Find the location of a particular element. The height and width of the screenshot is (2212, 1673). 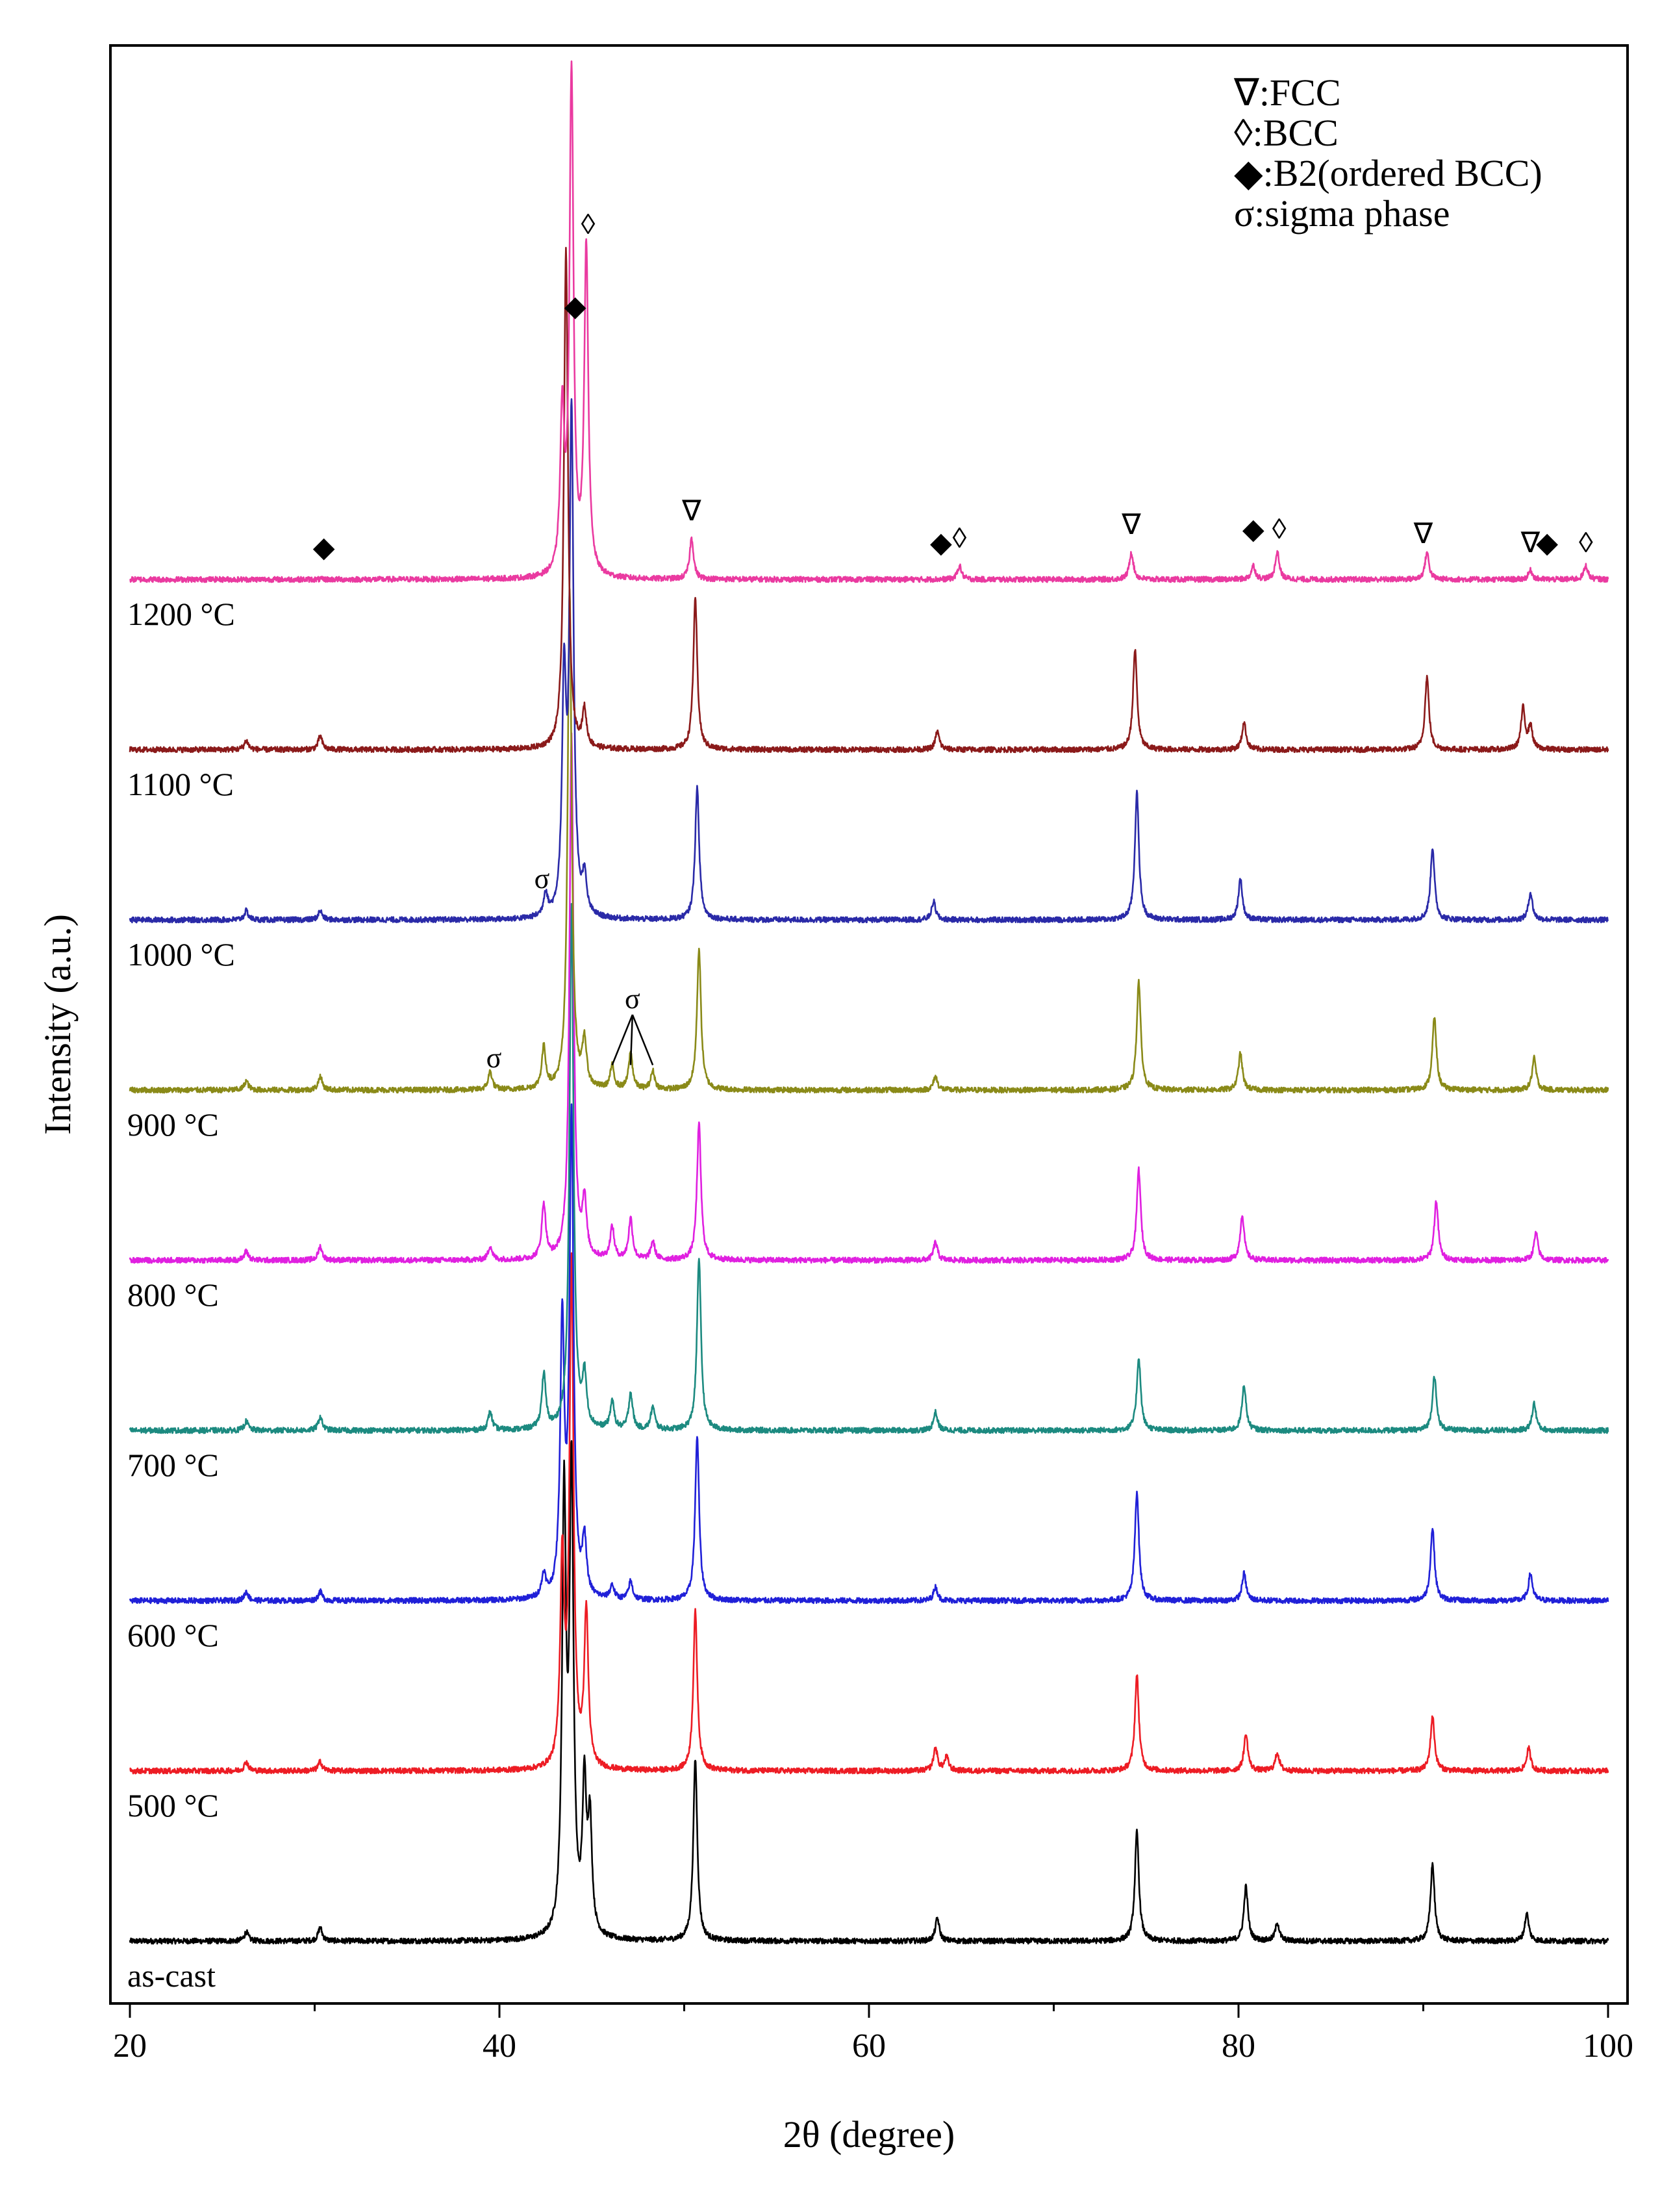

series-label: 500 °C is located at coordinates (173, 1805).